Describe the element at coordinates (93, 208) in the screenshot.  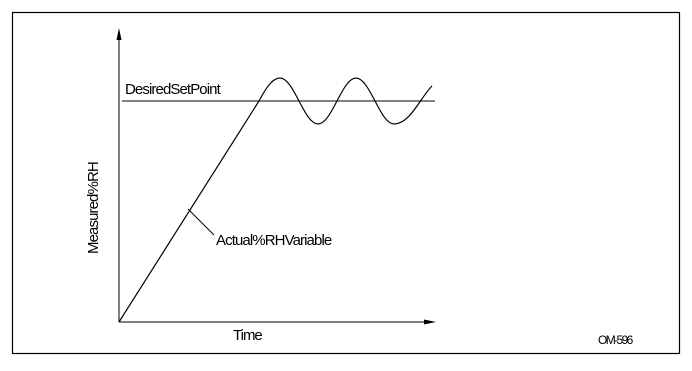
I see `y-axis-label: Measured%RH` at that location.